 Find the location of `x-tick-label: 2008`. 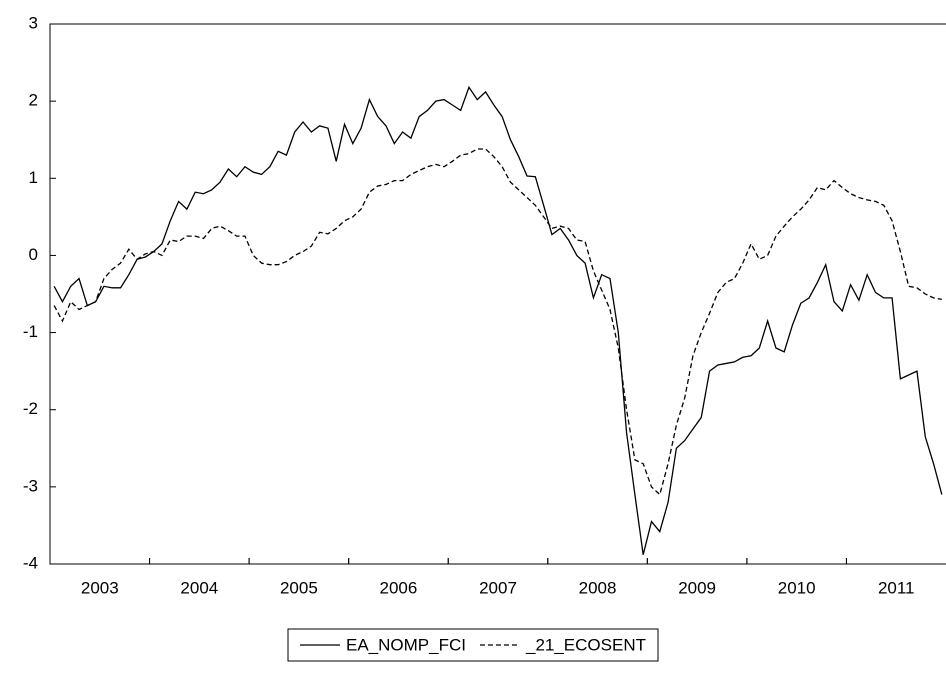

x-tick-label: 2008 is located at coordinates (598, 587).